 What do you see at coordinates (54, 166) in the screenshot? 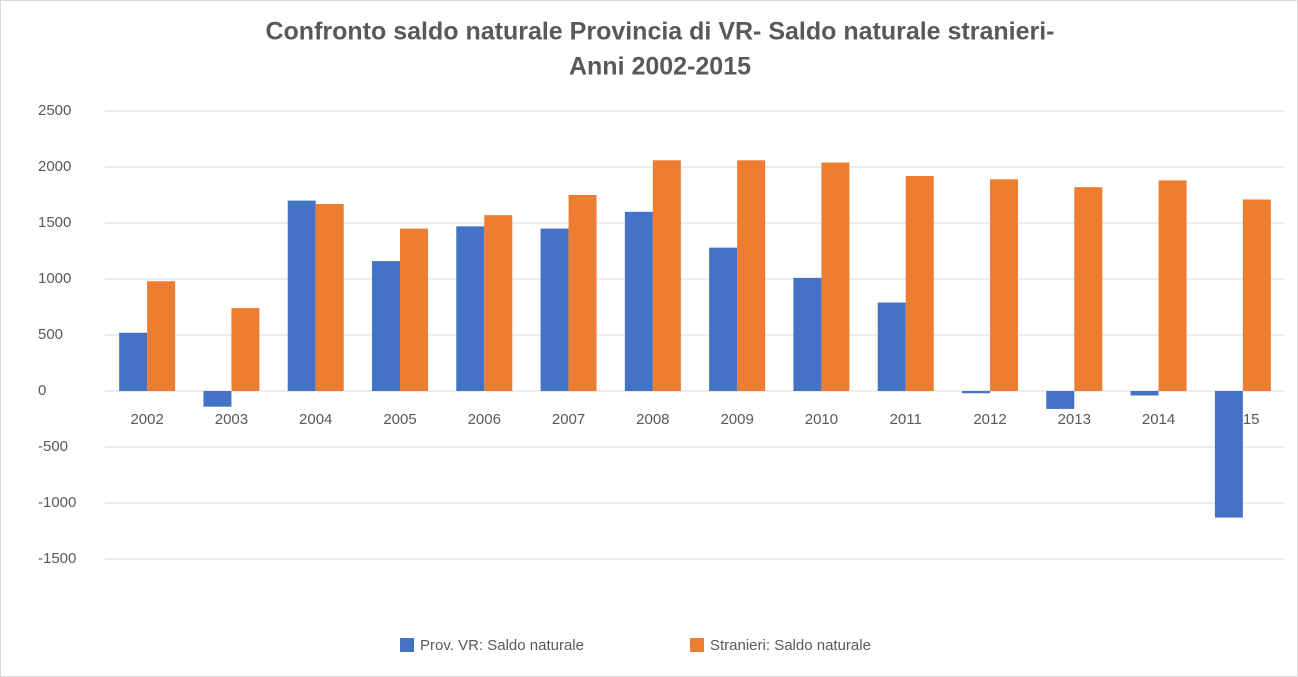
I see `y-tick-label: 2000` at bounding box center [54, 166].